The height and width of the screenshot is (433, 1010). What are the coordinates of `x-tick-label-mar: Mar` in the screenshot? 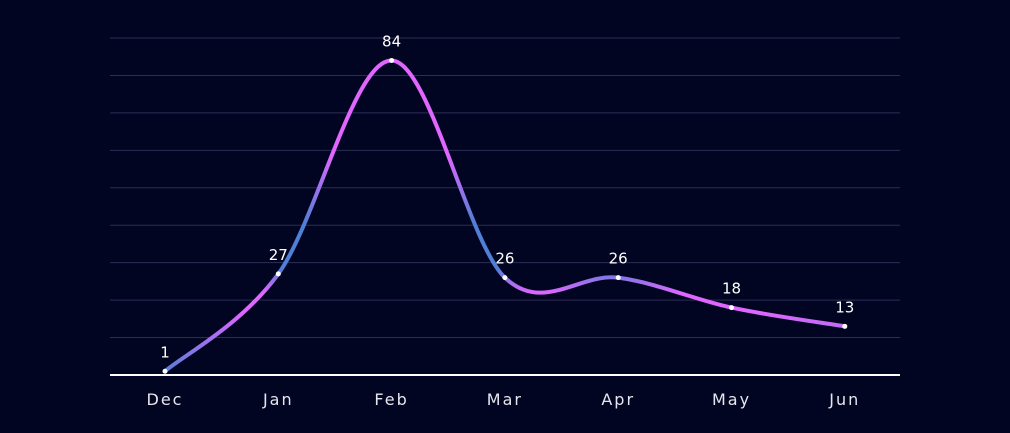 It's located at (505, 399).